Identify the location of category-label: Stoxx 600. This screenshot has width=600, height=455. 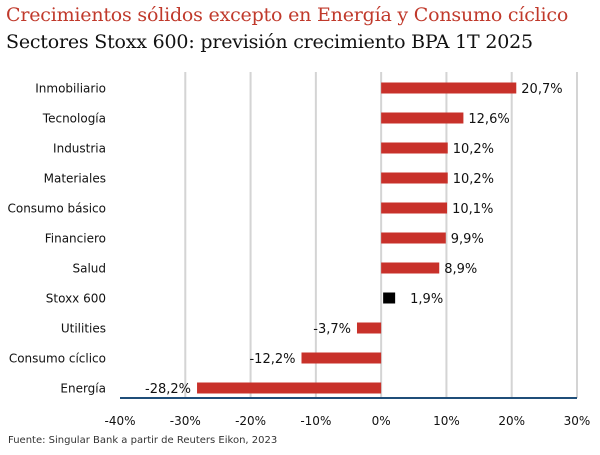
(76, 299).